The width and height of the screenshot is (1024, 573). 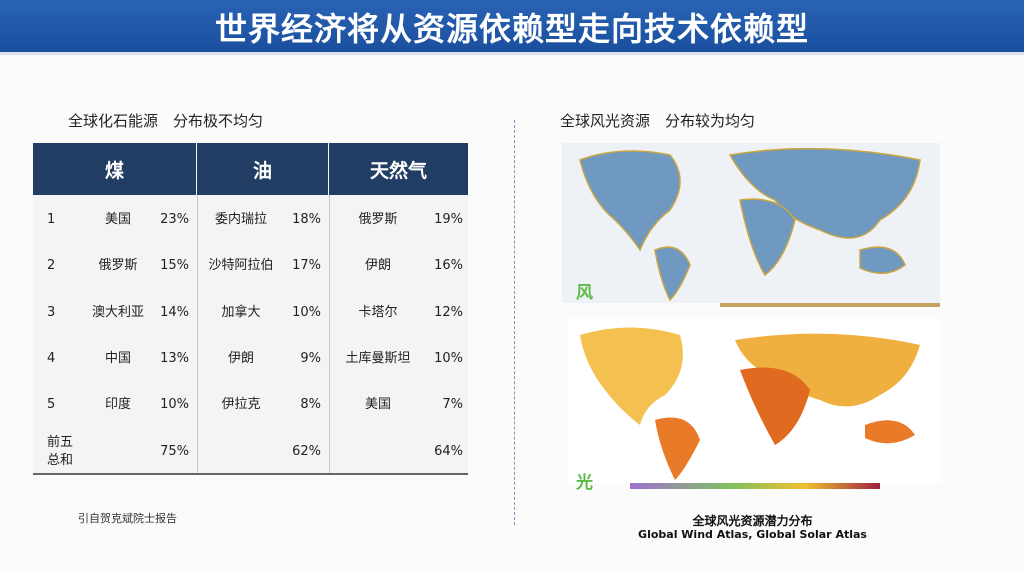 What do you see at coordinates (174, 312) in the screenshot?
I see `table-cell: 14%` at bounding box center [174, 312].